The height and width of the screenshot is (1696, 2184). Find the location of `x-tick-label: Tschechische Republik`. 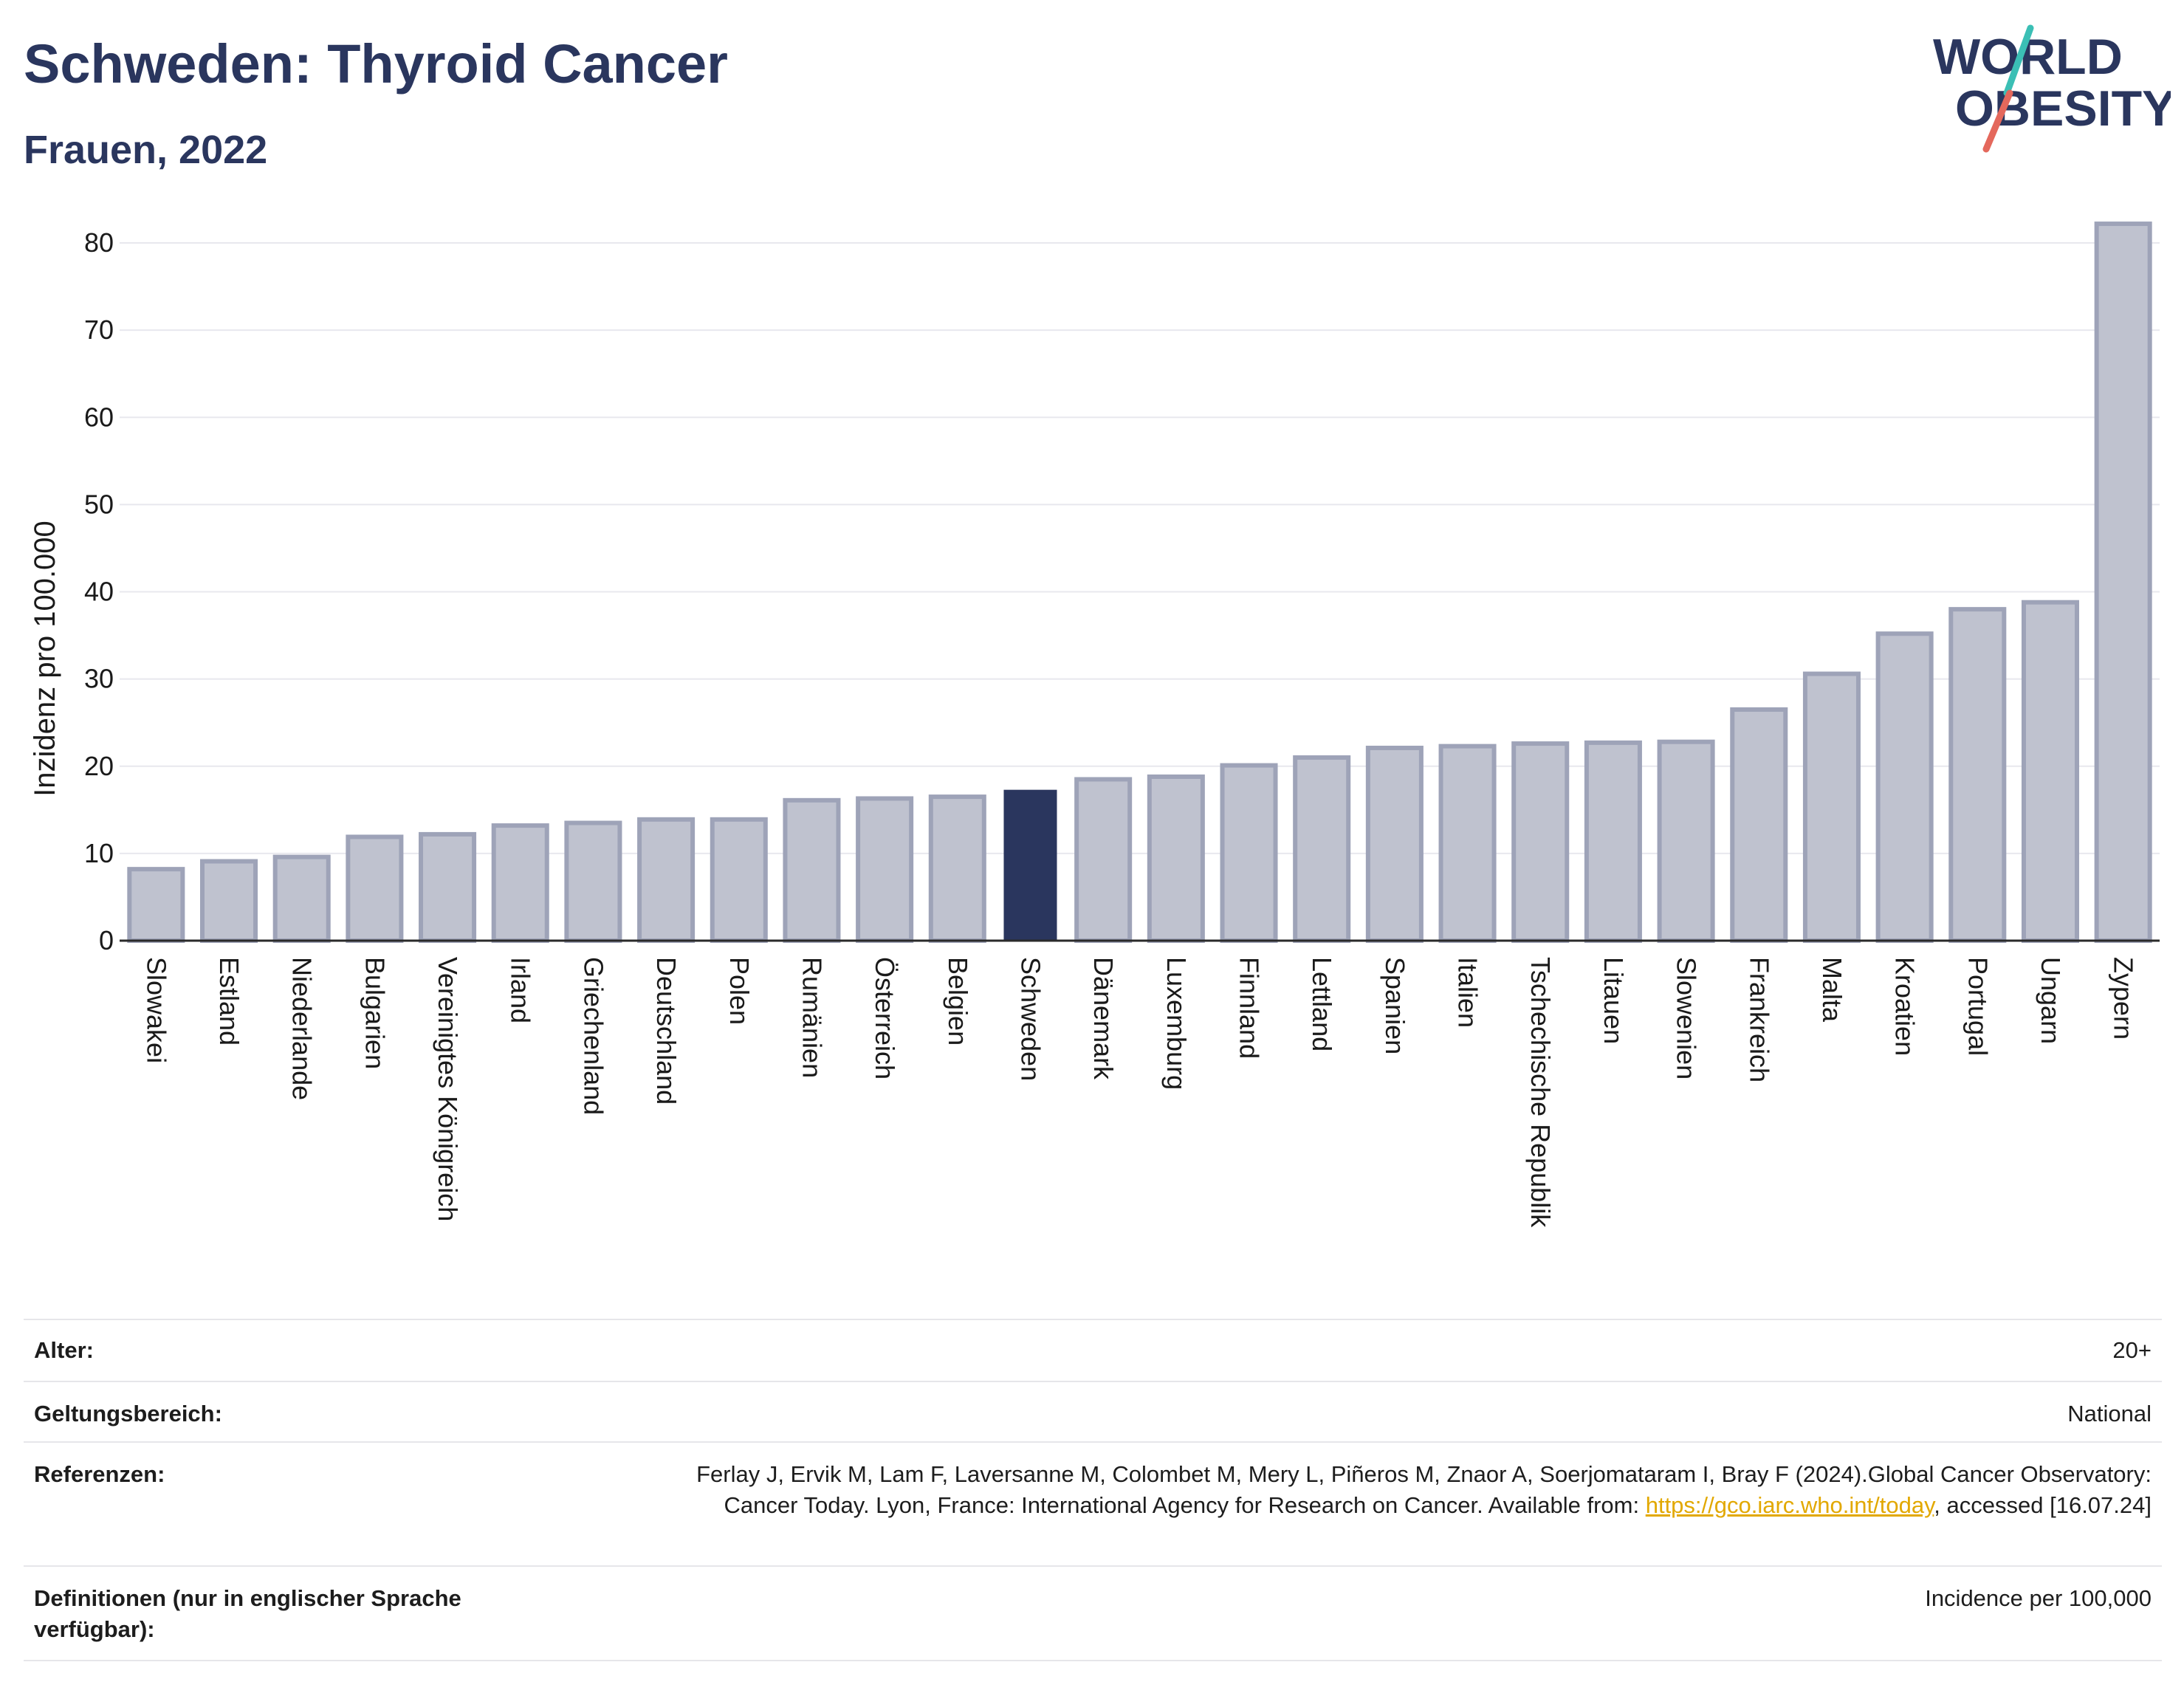

x-tick-label: Tschechische Republik is located at coordinates (1541, 1092).